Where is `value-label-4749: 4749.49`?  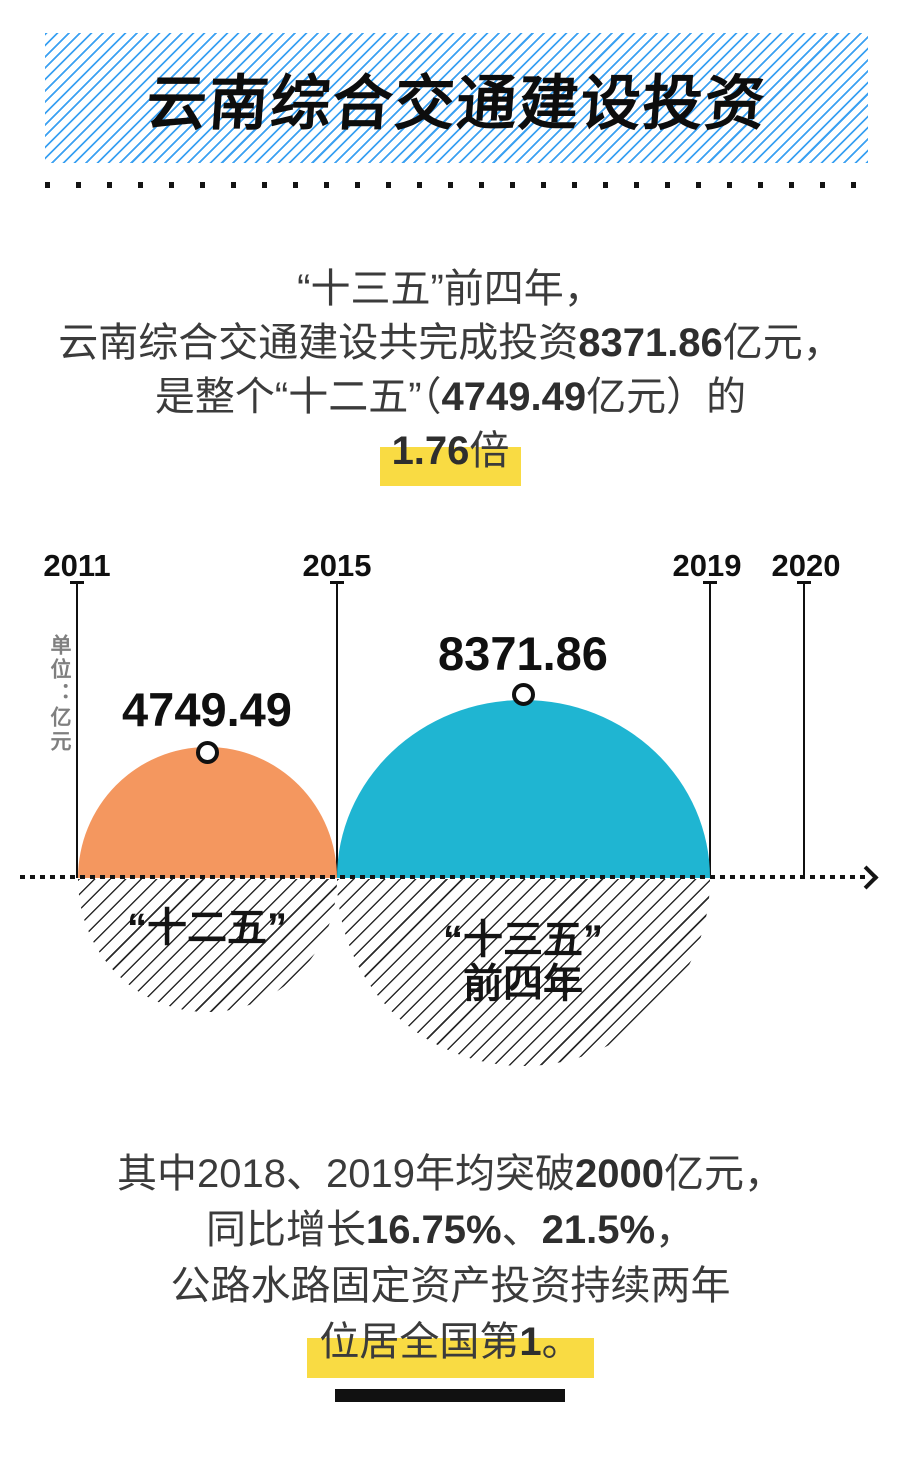 value-label-4749: 4749.49 is located at coordinates (207, 709).